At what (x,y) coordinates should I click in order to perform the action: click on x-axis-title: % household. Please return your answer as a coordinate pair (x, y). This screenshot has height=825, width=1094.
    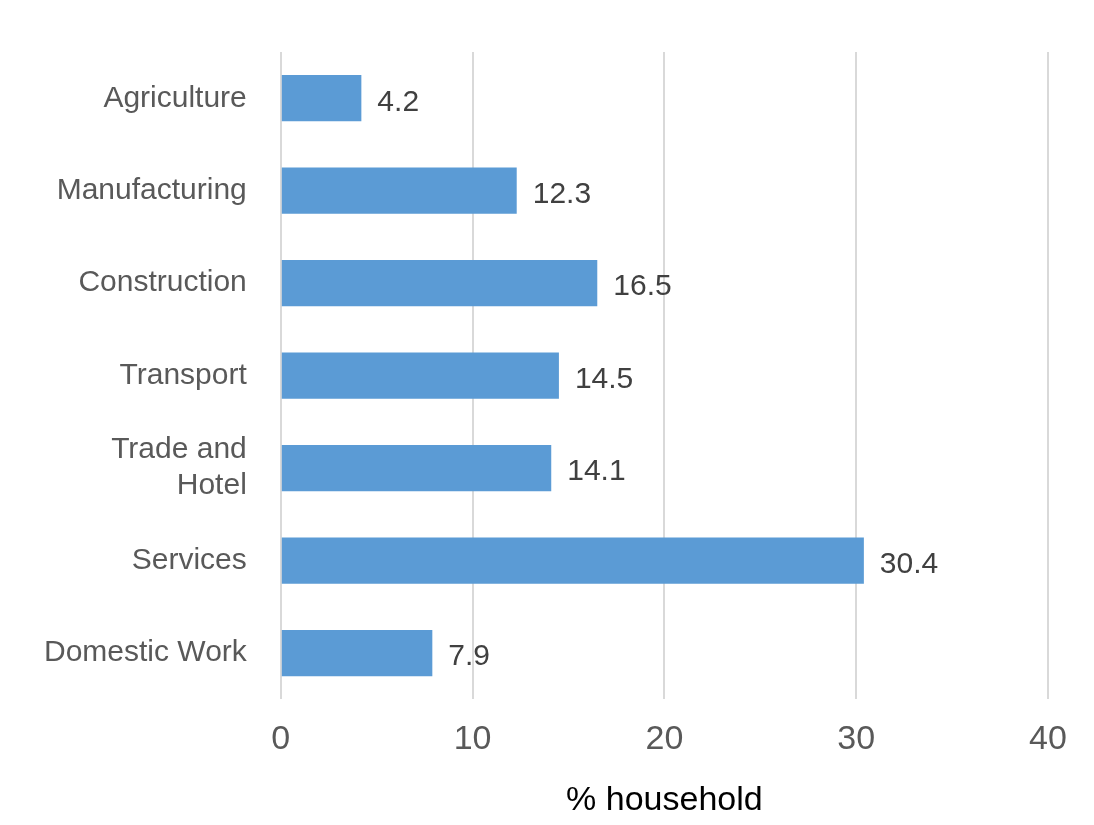
    Looking at the image, I should click on (664, 797).